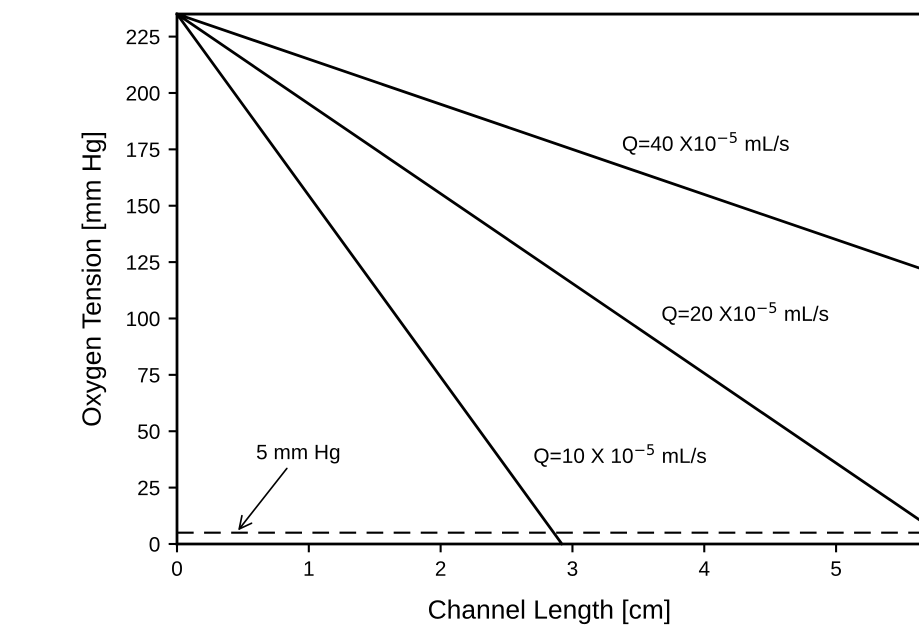 Image resolution: width=919 pixels, height=639 pixels. Describe the element at coordinates (143, 318) in the screenshot. I see `y-tick-label: 100` at that location.